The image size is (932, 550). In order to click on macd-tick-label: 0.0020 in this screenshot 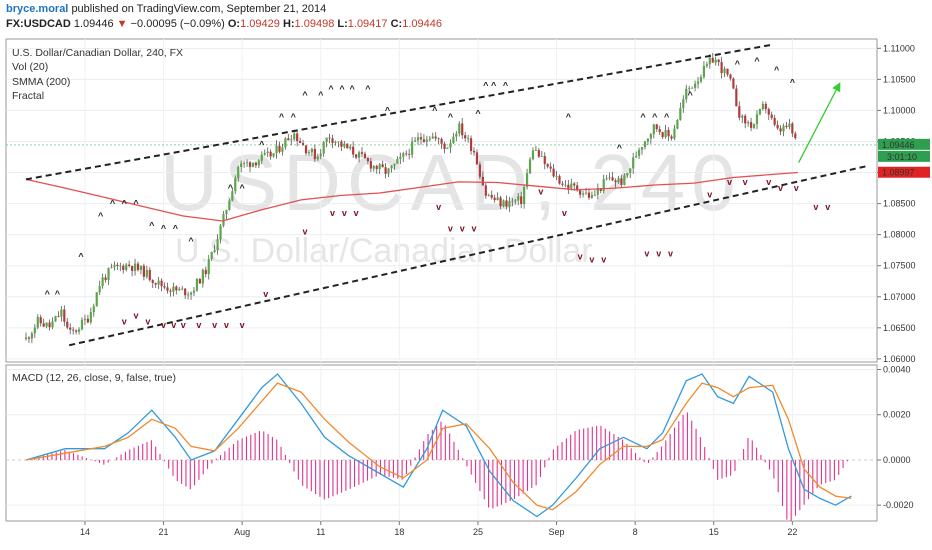, I will do `click(897, 415)`.